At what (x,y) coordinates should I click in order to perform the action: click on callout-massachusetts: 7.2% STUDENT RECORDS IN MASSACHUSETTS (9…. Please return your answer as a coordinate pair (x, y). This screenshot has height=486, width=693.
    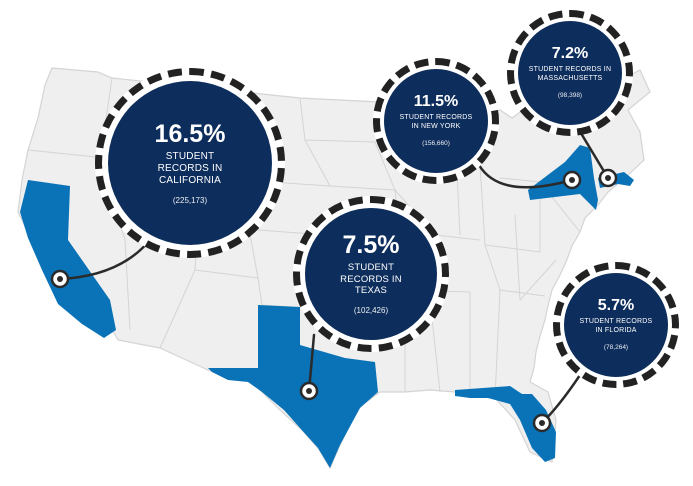
    Looking at the image, I should click on (570, 73).